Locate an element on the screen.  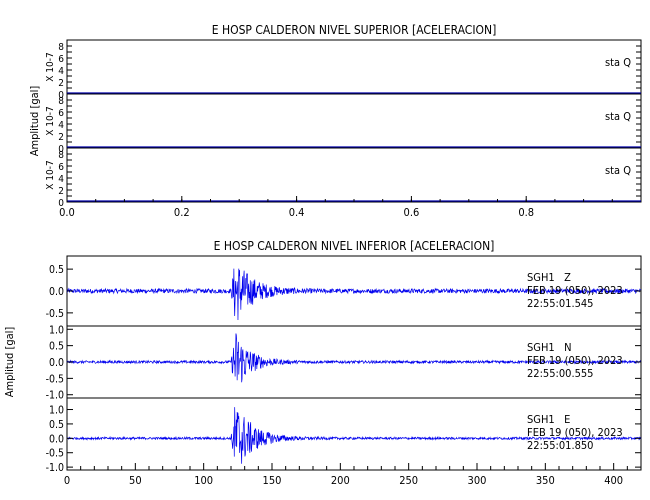
x-tick-label: 0 is located at coordinates (67, 480).